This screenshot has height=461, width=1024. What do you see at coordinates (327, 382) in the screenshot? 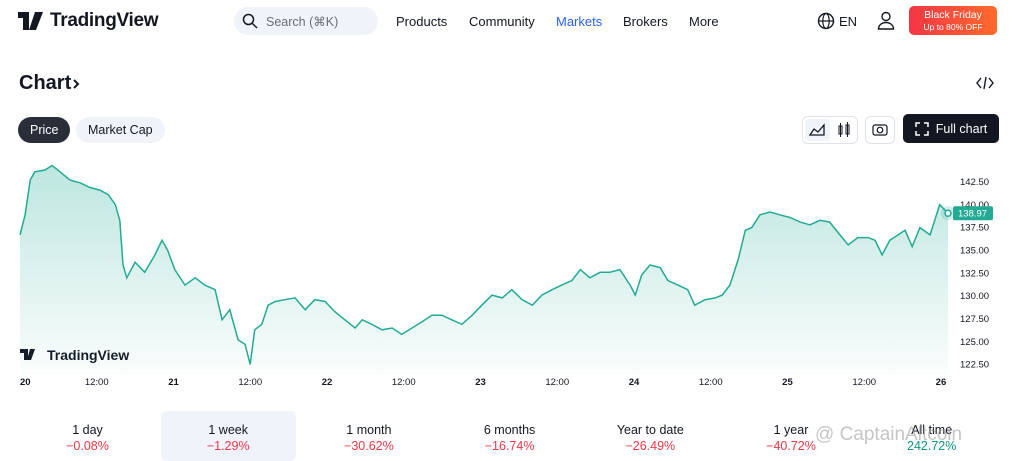
I see `x-tick-label: 22` at bounding box center [327, 382].